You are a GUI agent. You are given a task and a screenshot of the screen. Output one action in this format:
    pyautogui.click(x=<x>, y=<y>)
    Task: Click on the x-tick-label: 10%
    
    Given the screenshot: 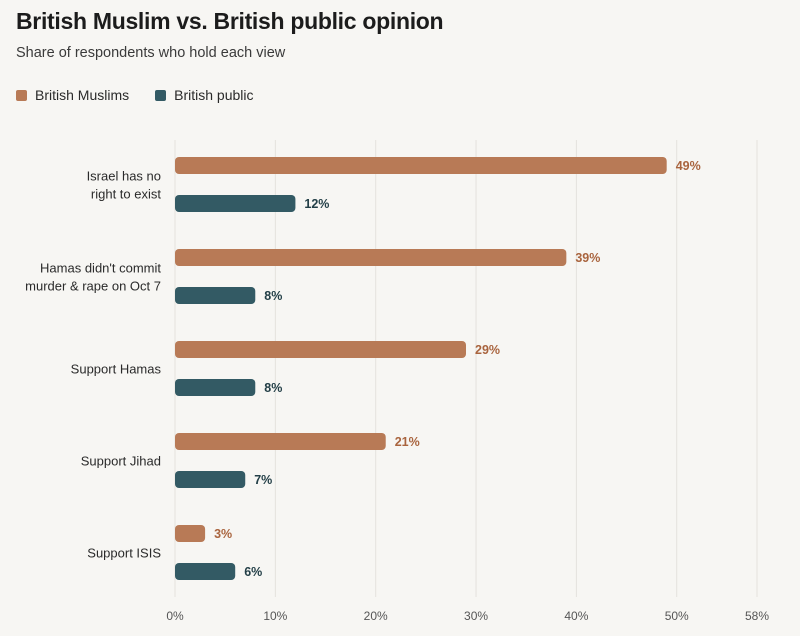 What is the action you would take?
    pyautogui.click(x=275, y=616)
    